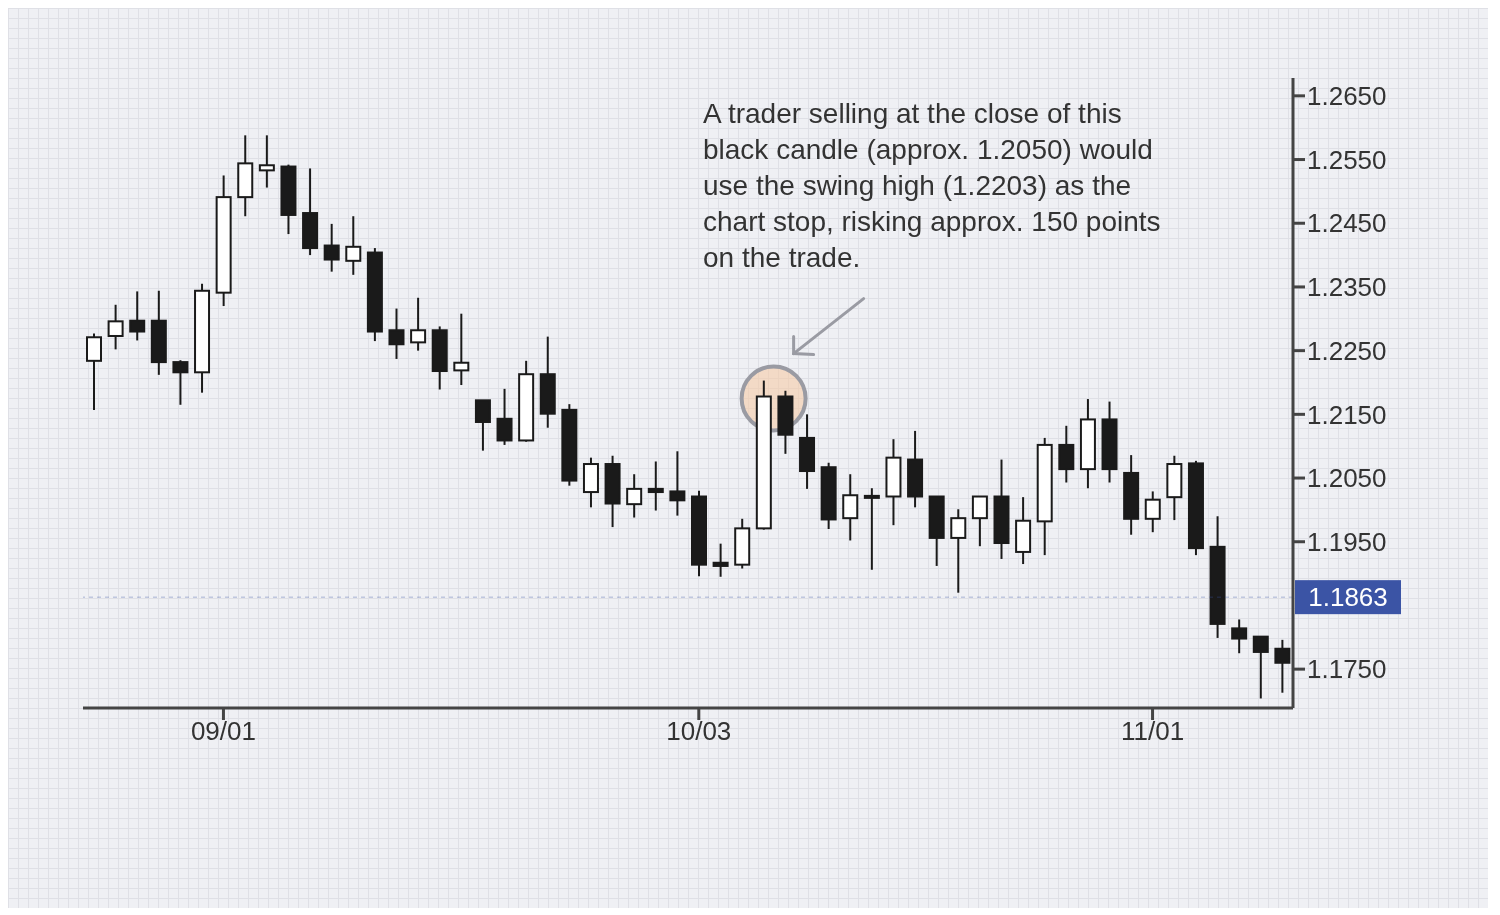  What do you see at coordinates (1347, 223) in the screenshot?
I see `y-tick-label: 1.2450` at bounding box center [1347, 223].